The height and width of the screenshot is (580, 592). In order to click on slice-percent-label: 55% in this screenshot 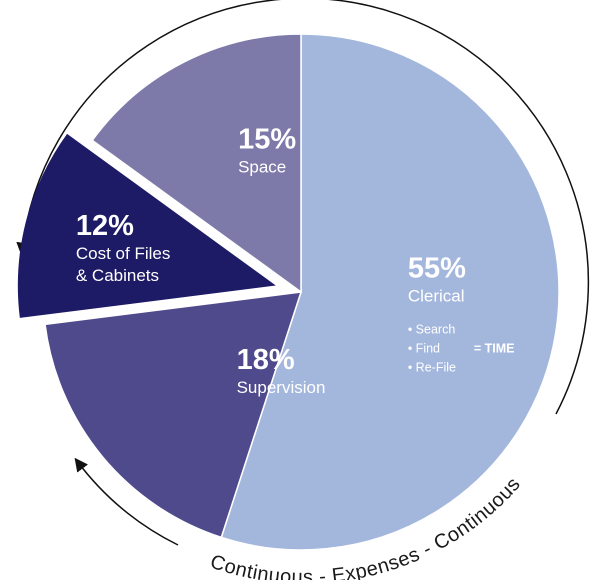, I will do `click(437, 268)`.